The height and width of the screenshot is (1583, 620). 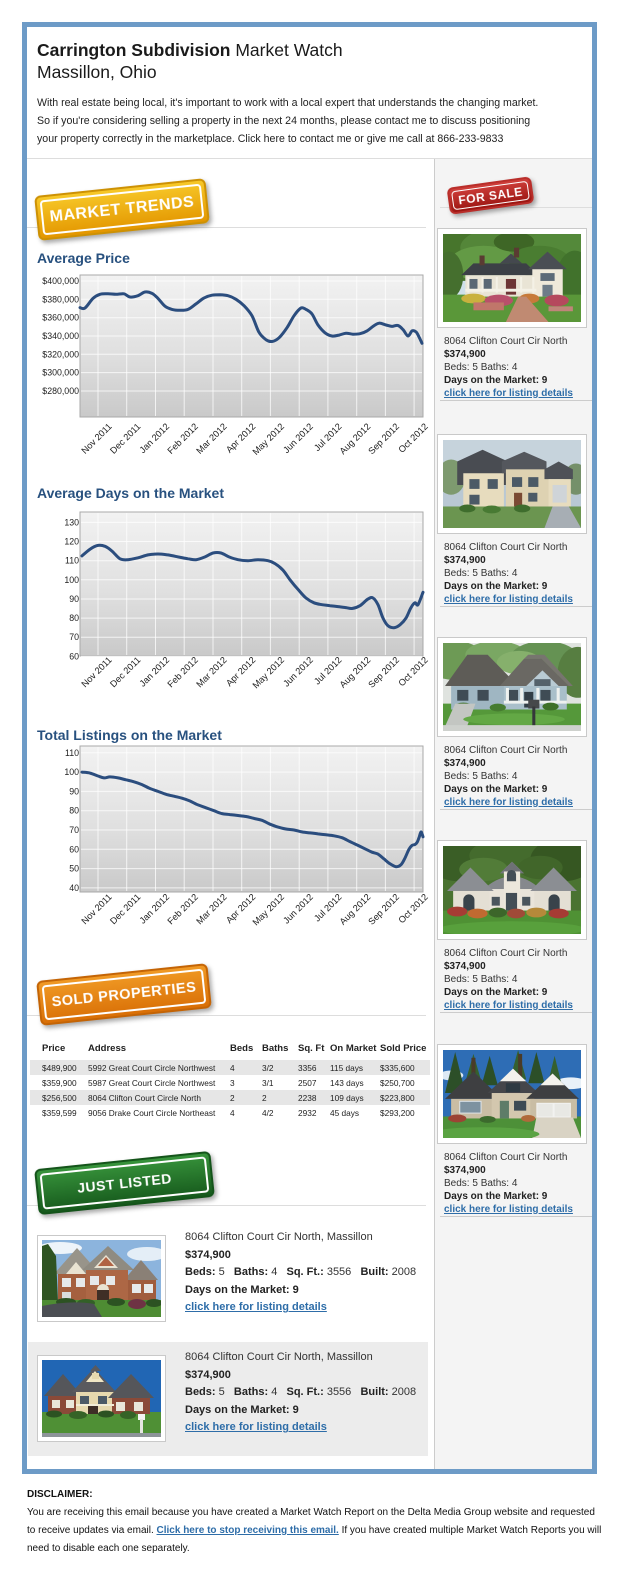 What do you see at coordinates (60, 373) in the screenshot?
I see `svg-text: $300,000` at bounding box center [60, 373].